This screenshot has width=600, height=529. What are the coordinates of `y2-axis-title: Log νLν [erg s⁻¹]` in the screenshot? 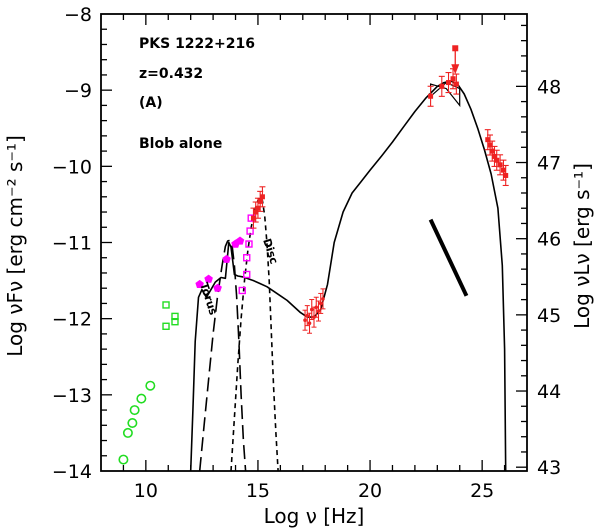 It's located at (582, 246).